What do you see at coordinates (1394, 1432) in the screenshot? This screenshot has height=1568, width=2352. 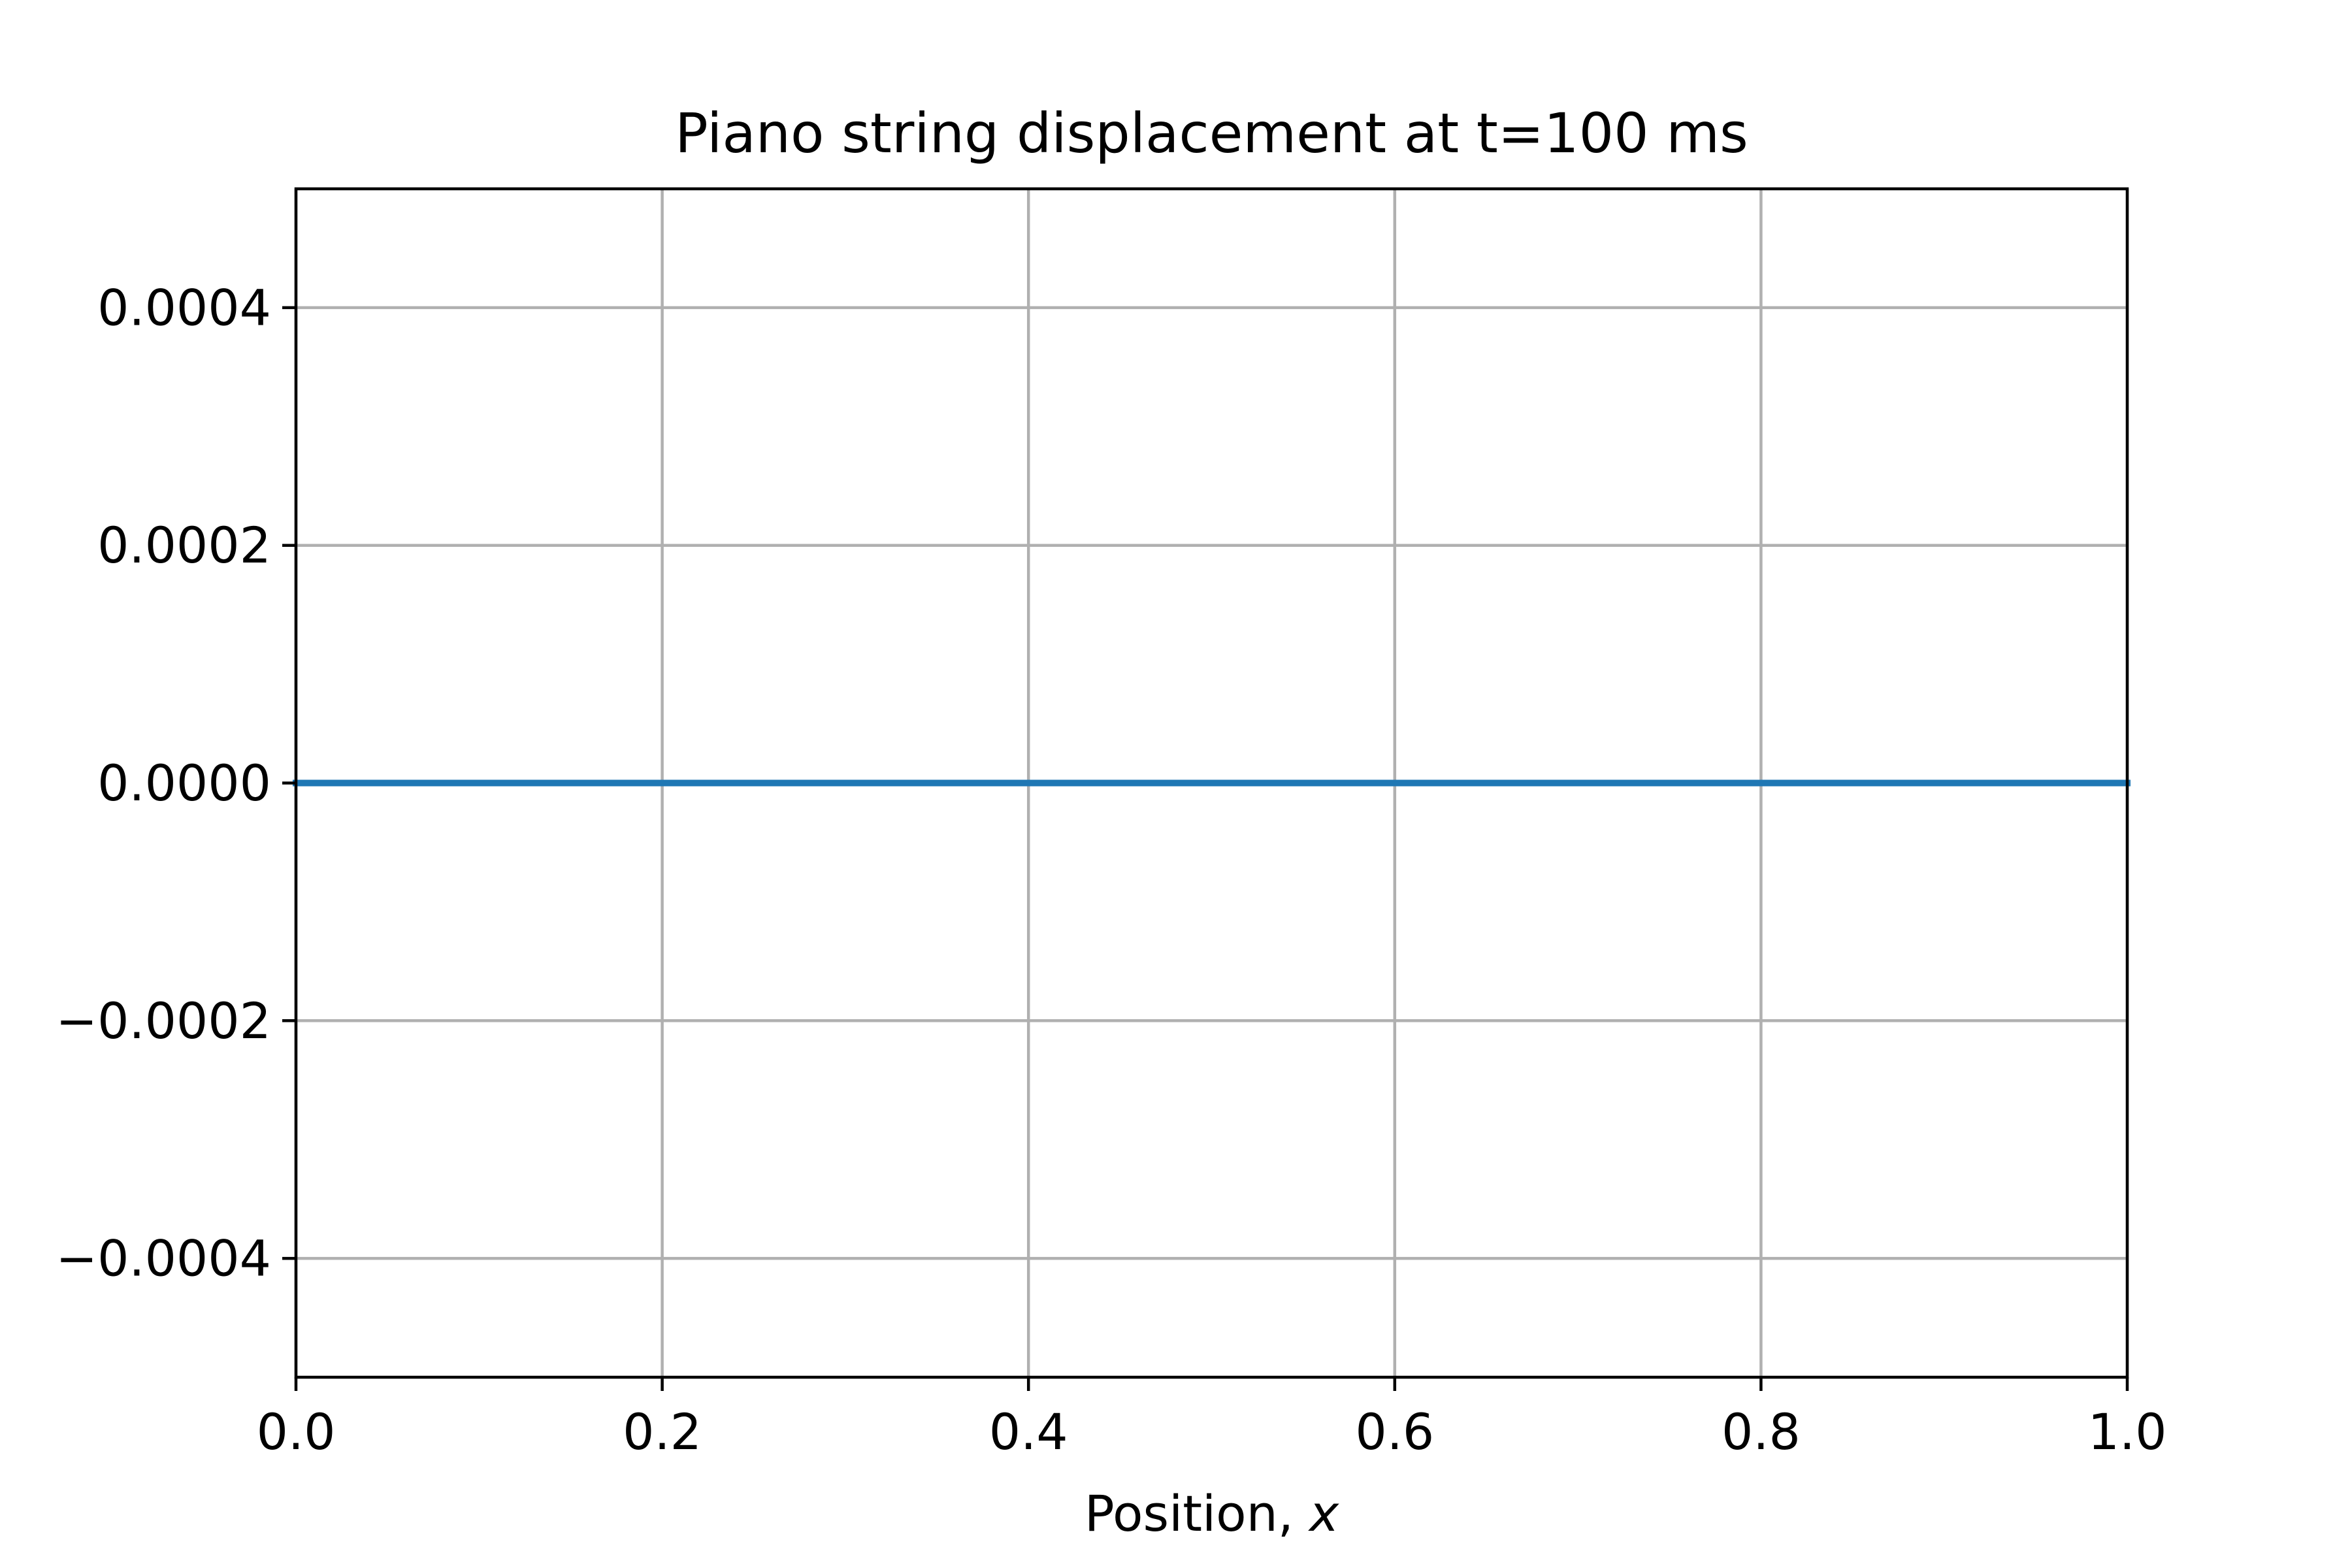 I see `x-tick-label: 0.6` at bounding box center [1394, 1432].